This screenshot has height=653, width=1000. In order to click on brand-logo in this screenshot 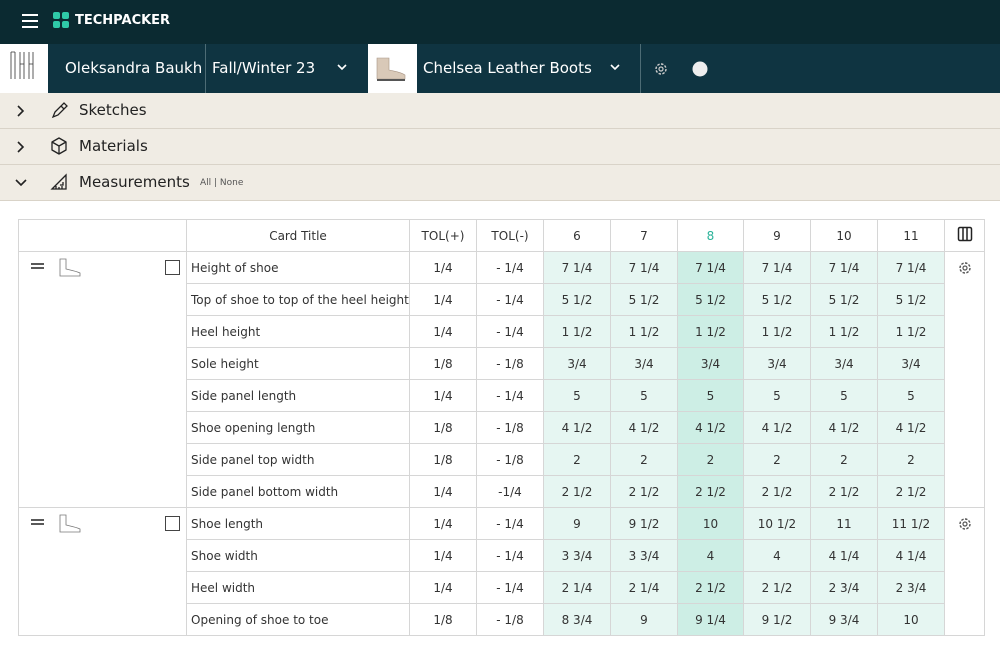, I will do `click(24, 68)`.